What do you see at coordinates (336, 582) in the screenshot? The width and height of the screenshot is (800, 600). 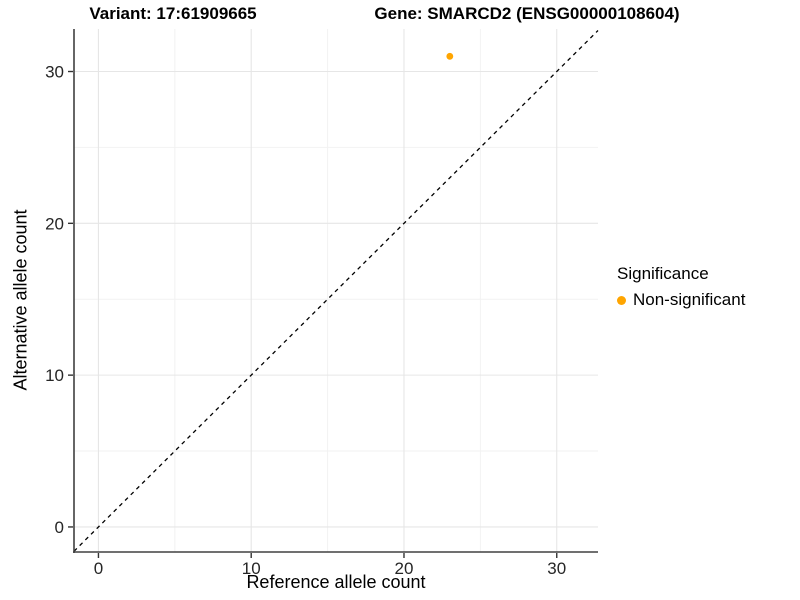 I see `x-axis-label: Reference allele count` at bounding box center [336, 582].